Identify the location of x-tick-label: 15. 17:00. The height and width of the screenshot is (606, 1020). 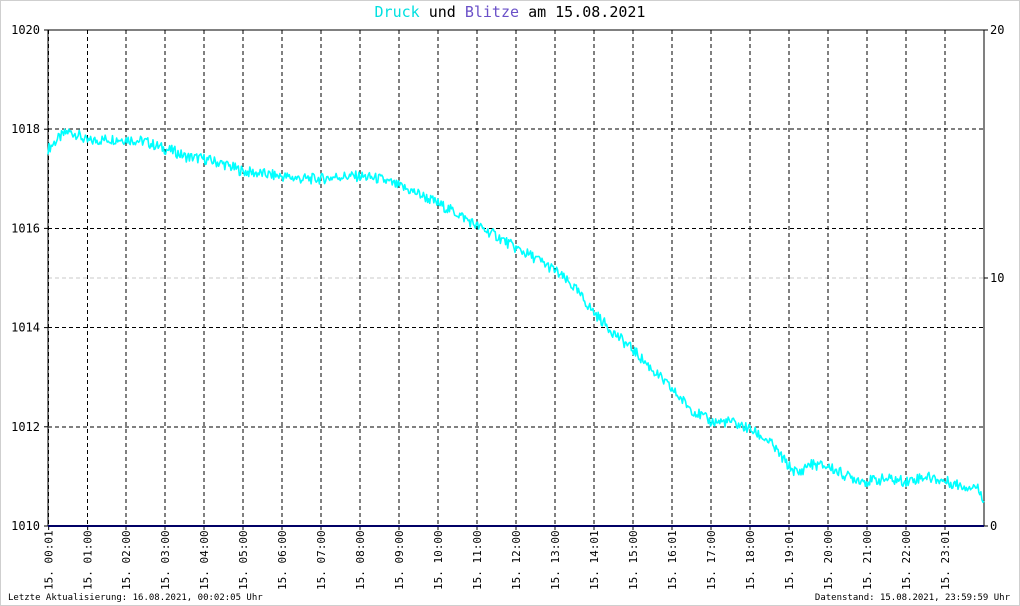
(711, 560).